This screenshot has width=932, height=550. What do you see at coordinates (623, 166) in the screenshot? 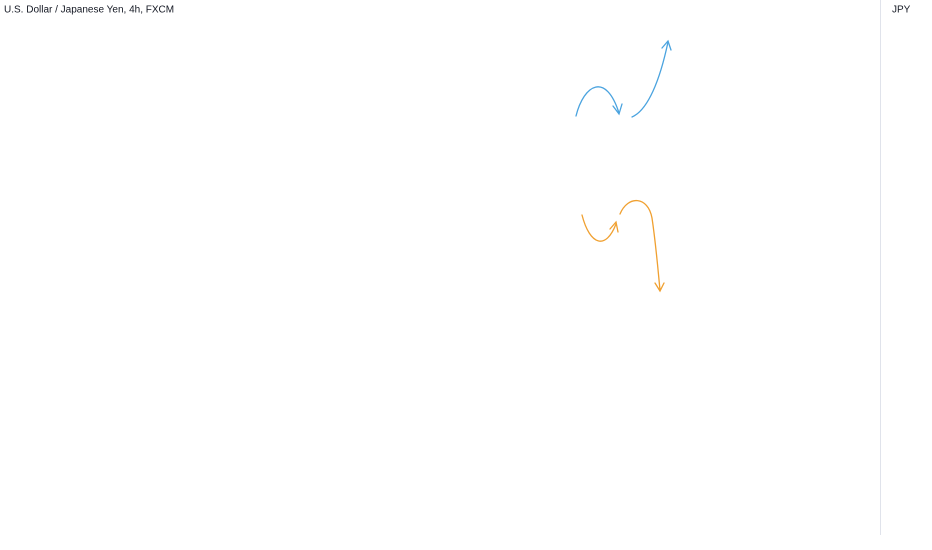
I see `arrows` at bounding box center [623, 166].